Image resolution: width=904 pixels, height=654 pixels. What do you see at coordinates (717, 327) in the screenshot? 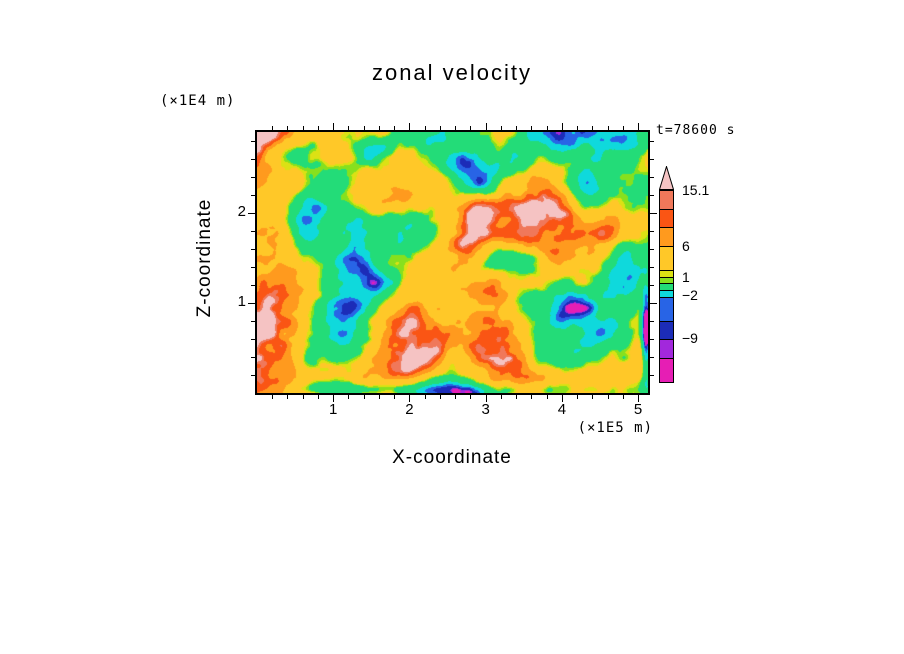
I see `colorbar-labels: 15.1 6 1 −2 −9` at bounding box center [717, 327].